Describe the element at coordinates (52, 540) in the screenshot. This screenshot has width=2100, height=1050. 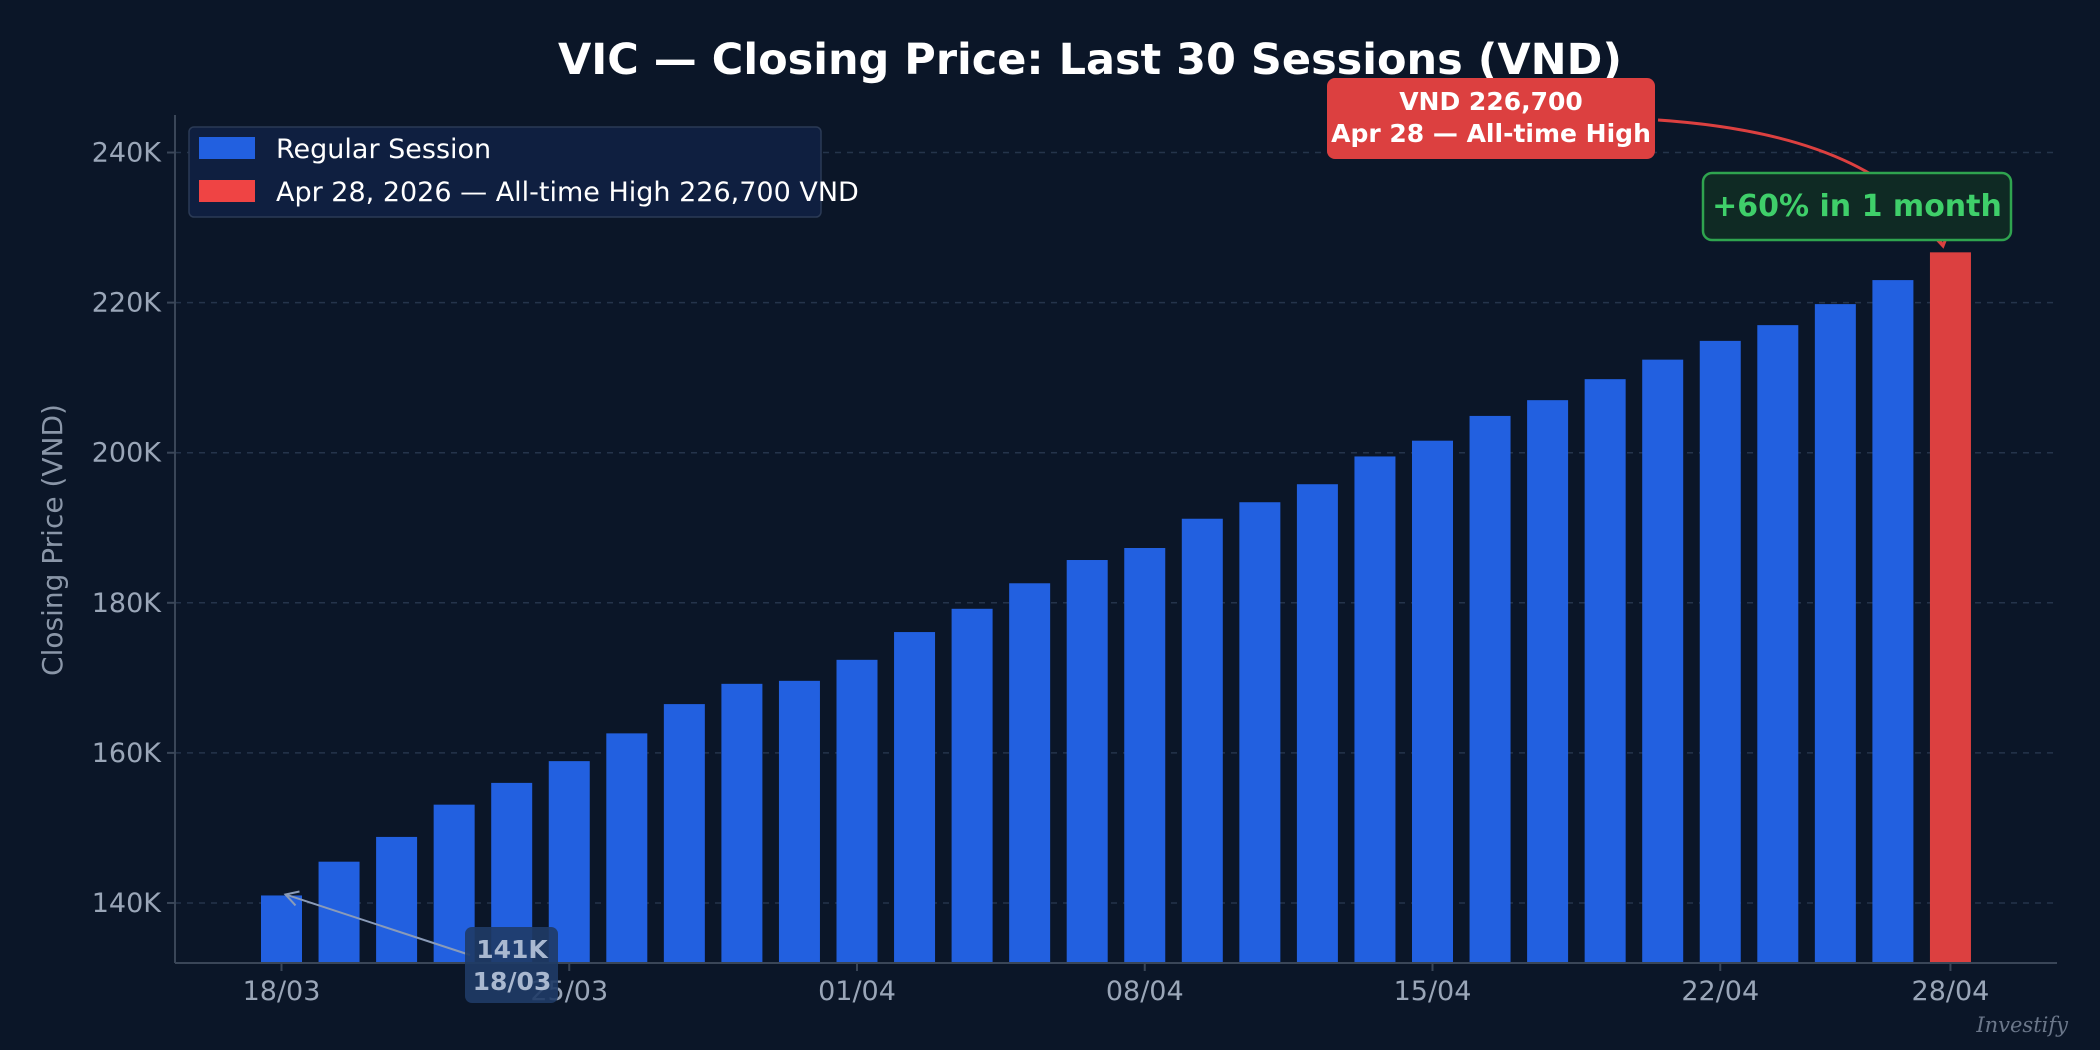
I see `y-axis-label: Closing Price (VND)` at that location.